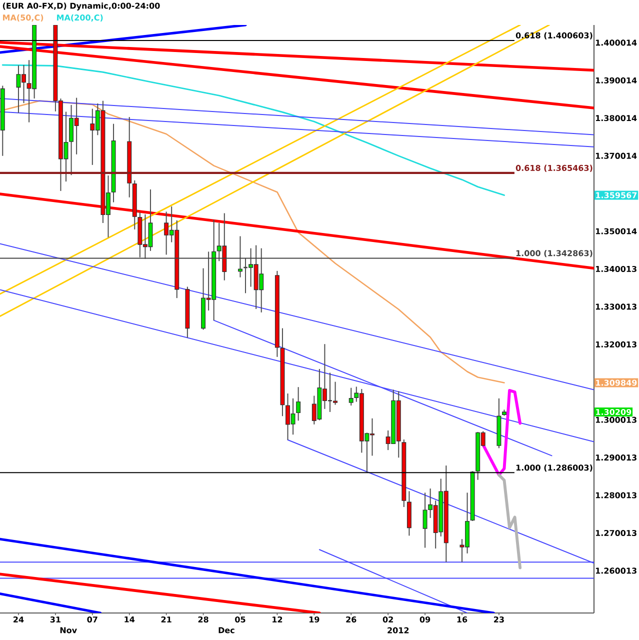  Describe the element at coordinates (616, 495) in the screenshot. I see `y-tick-label: 1.280013` at that location.